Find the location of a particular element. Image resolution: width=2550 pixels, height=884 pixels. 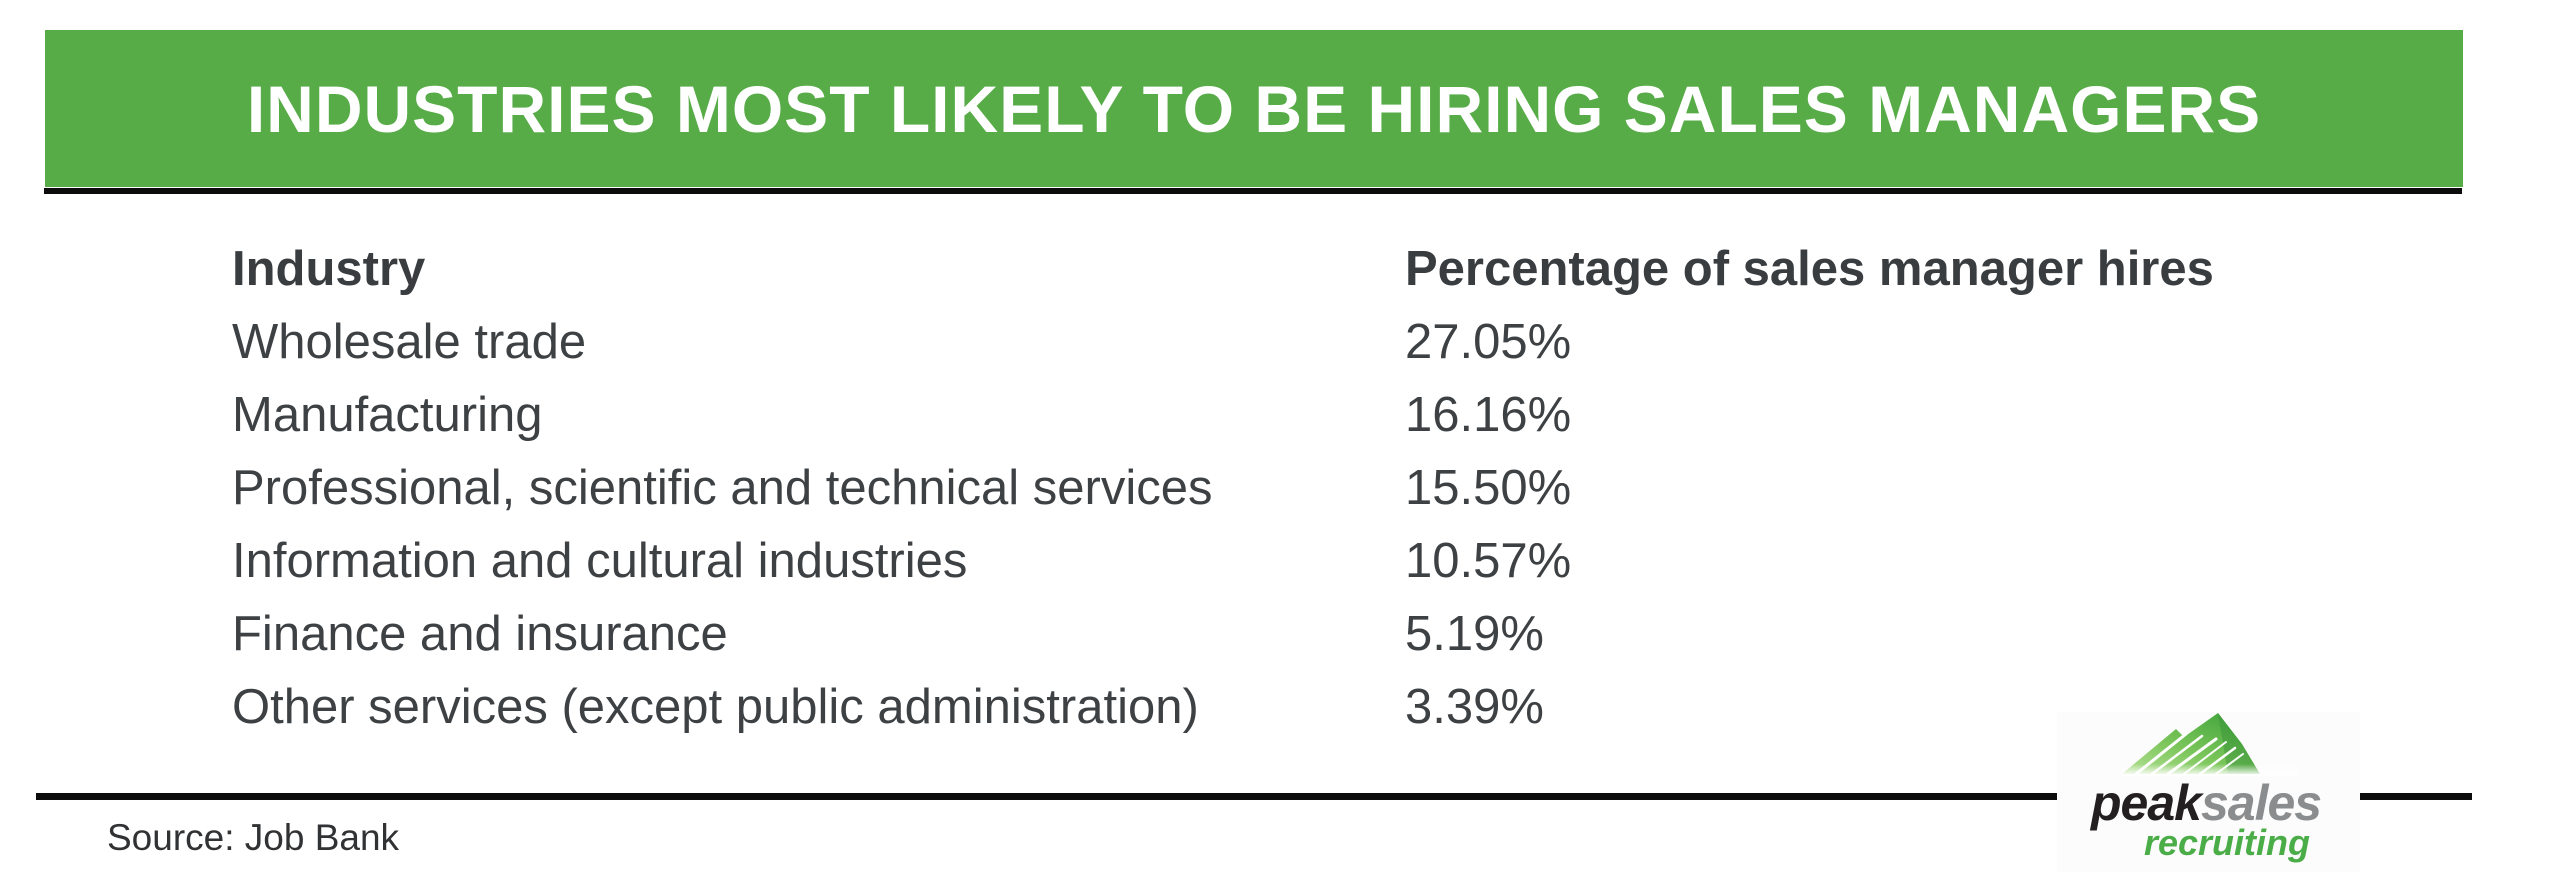

cell-industry: Manufacturing is located at coordinates (387, 415).